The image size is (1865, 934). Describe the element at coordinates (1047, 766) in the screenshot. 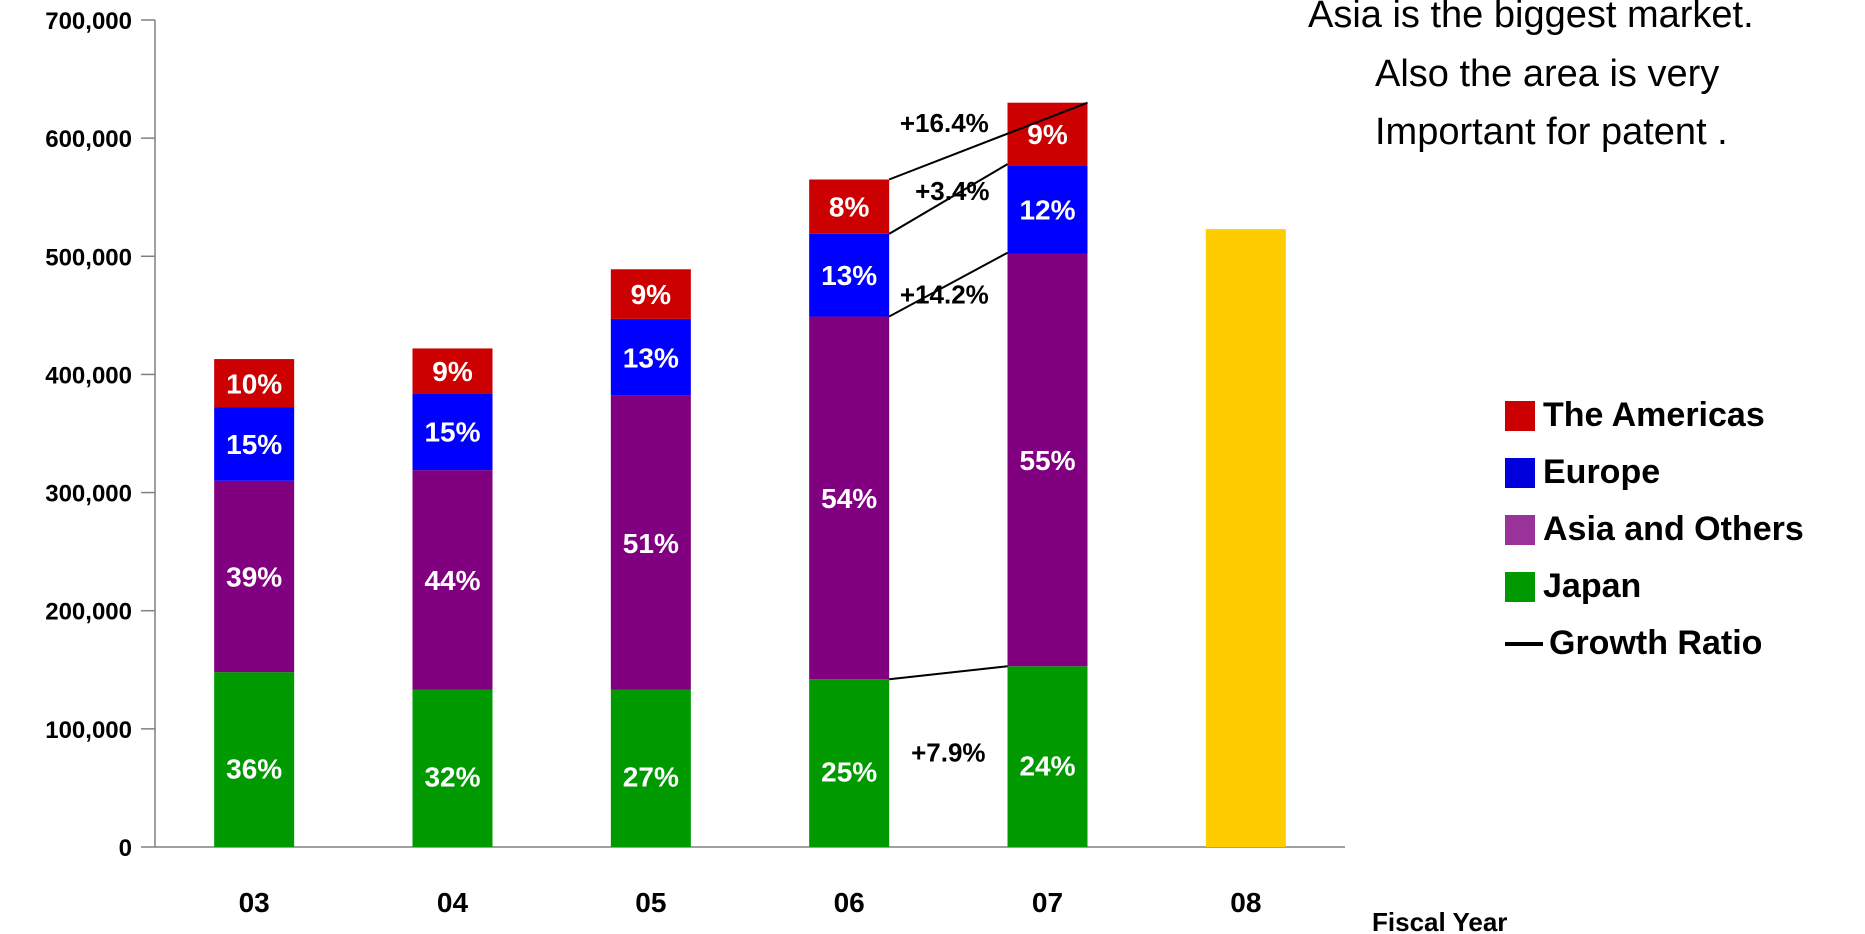

I see `bar-data-label: 24%` at that location.